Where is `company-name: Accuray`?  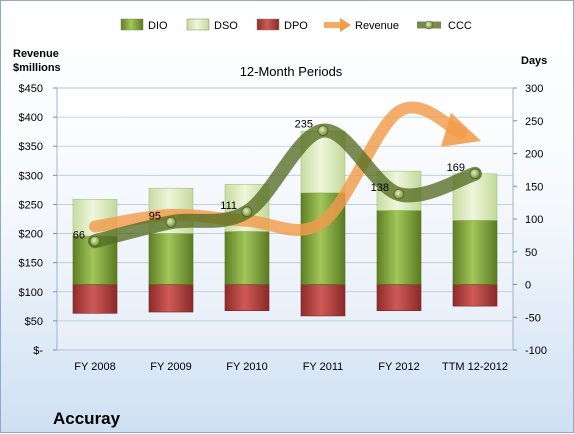
company-name: Accuray is located at coordinates (87, 418).